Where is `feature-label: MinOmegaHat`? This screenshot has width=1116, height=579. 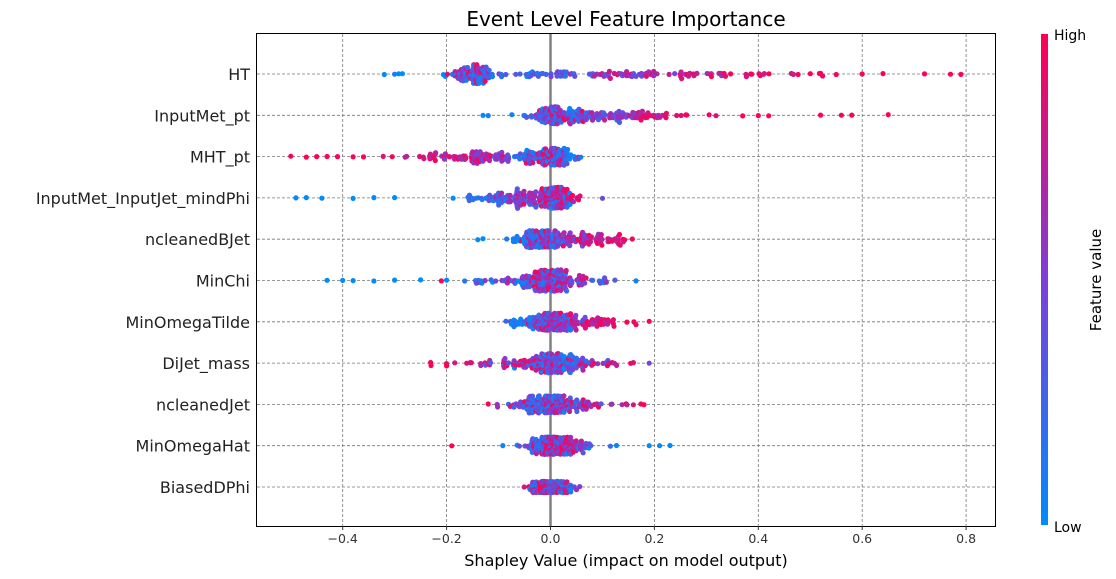
feature-label: MinOmegaHat is located at coordinates (193, 446).